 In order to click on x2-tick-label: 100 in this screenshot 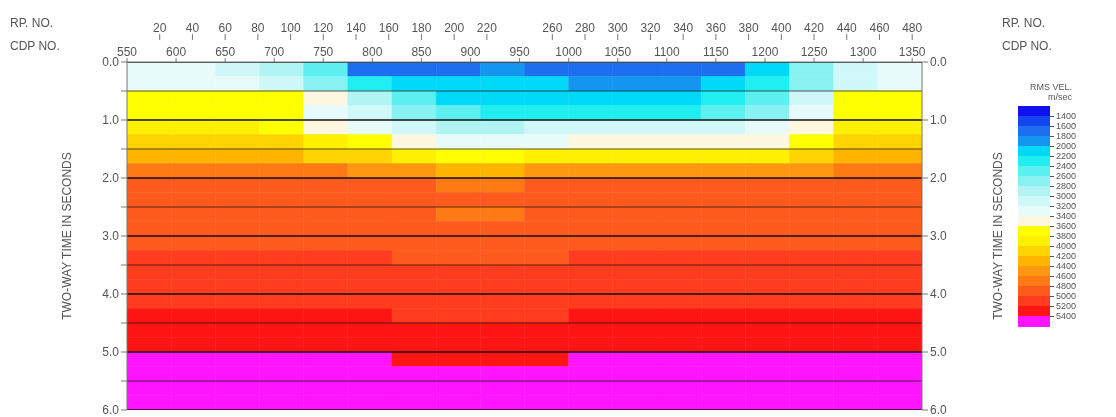, I will do `click(290, 28)`.